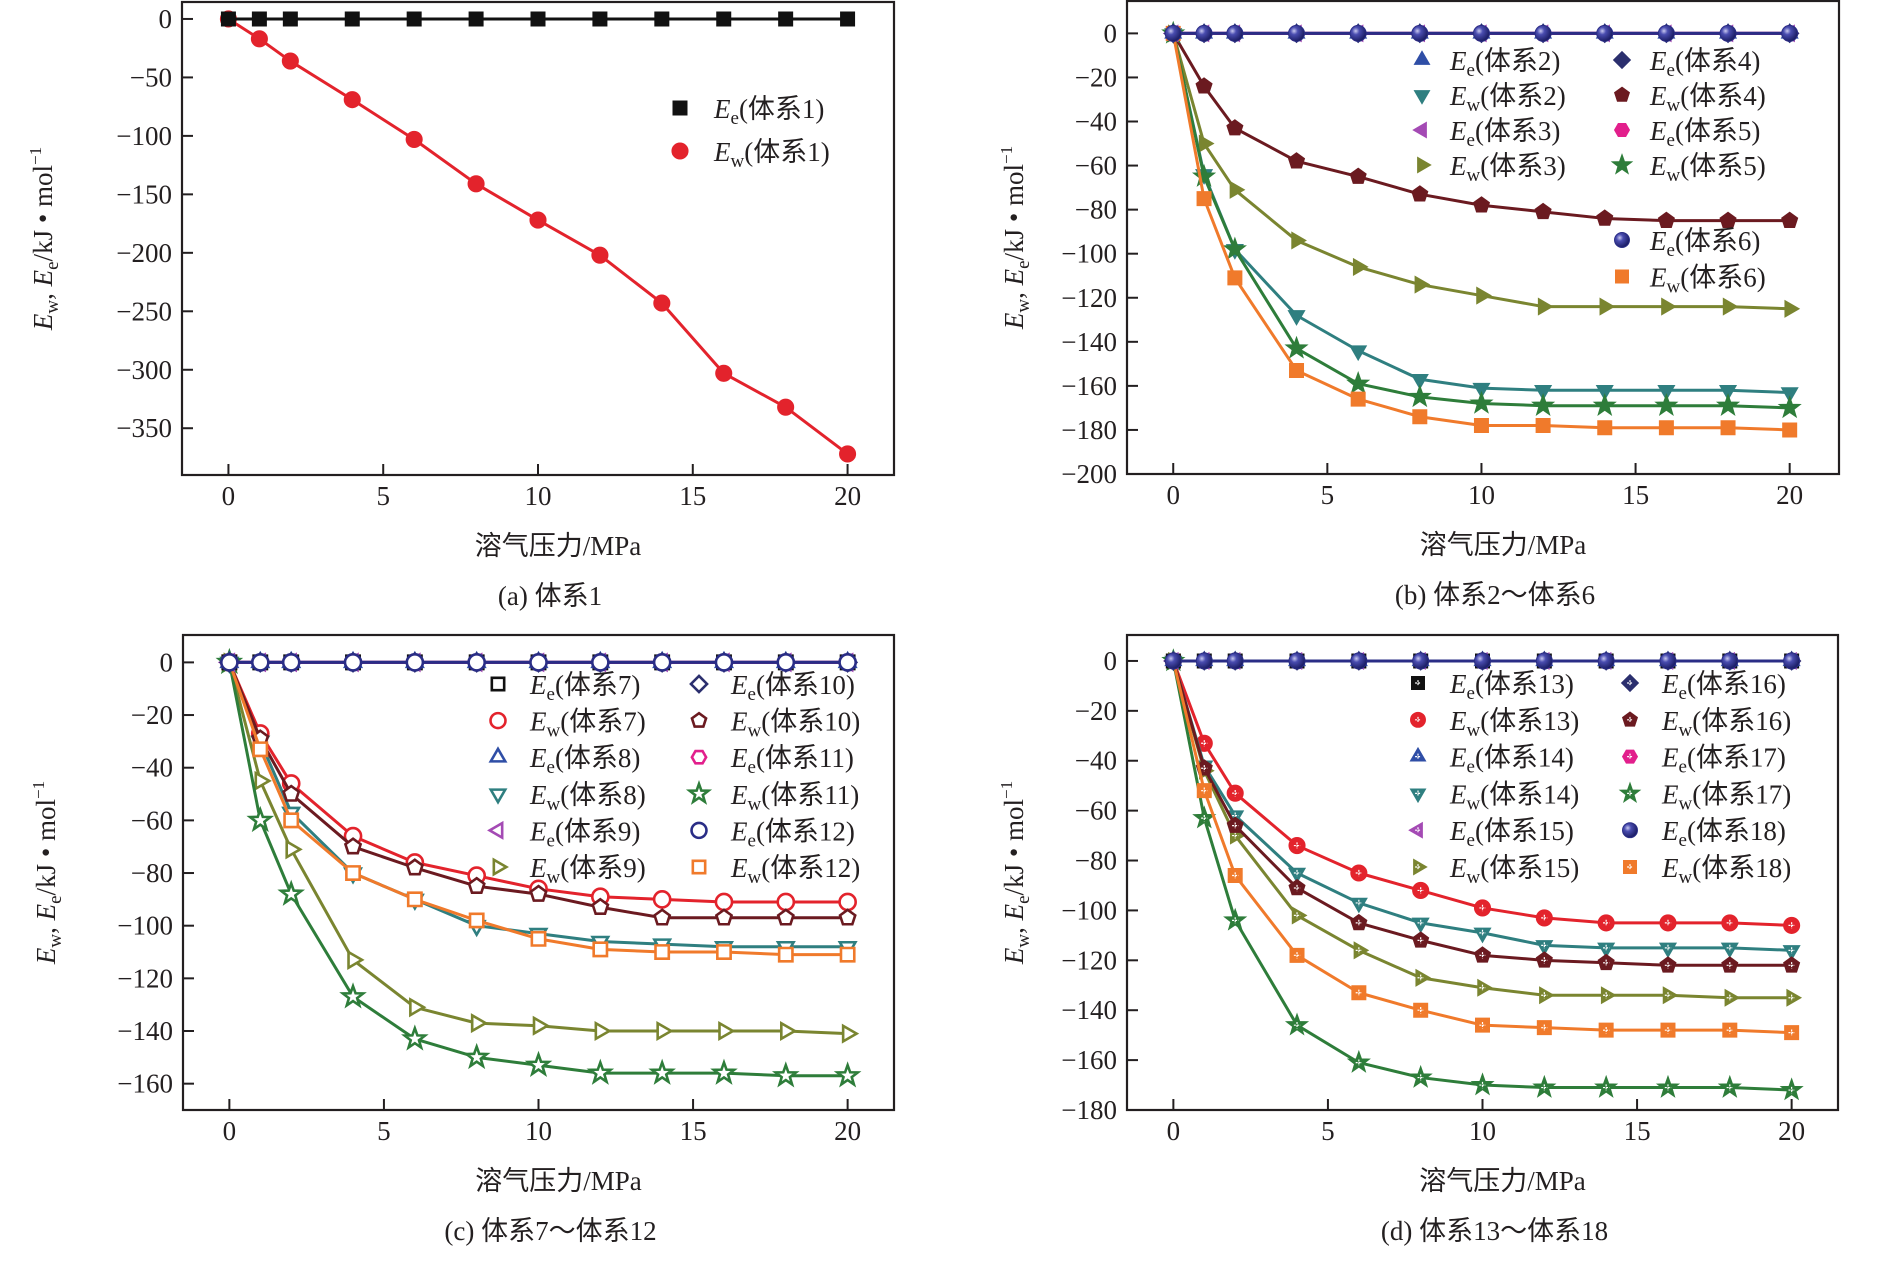  What do you see at coordinates (1723, 686) in the screenshot?
I see `legend-label: Ee(体系16)` at bounding box center [1723, 686].